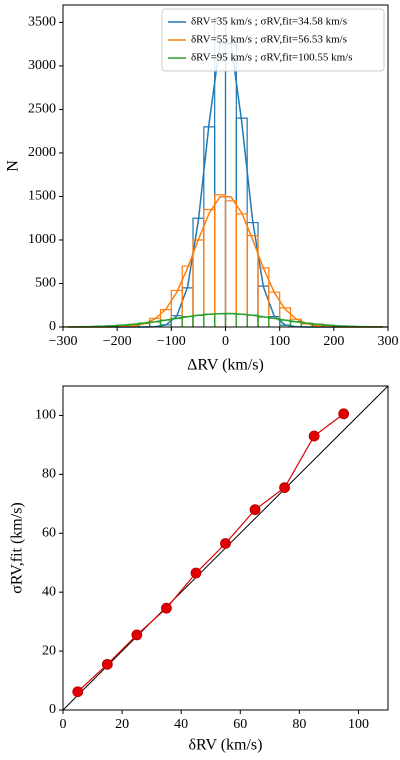  Describe the element at coordinates (17, 548) in the screenshot. I see `y-axis-label: σRV,fit (km/s)` at that location.